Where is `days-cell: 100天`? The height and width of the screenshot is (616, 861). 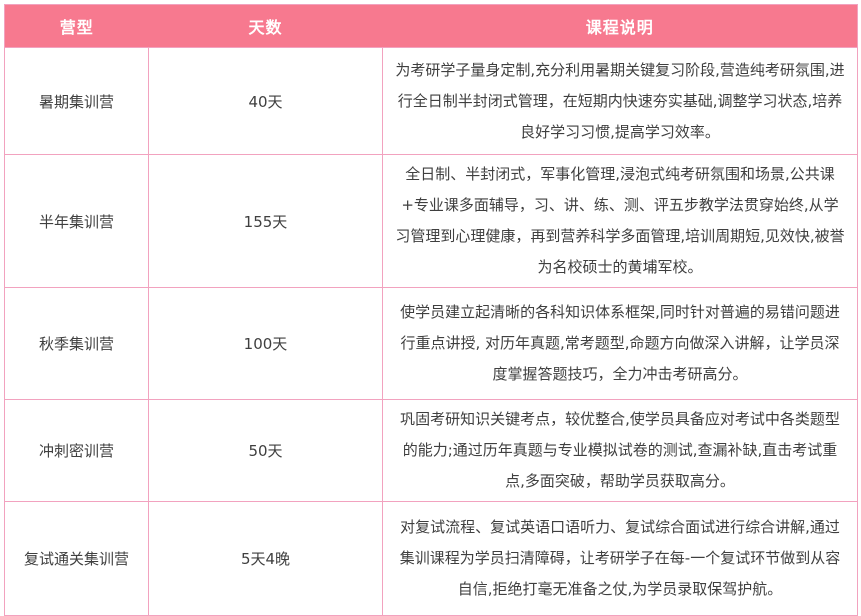 days-cell: 100天 is located at coordinates (265, 343).